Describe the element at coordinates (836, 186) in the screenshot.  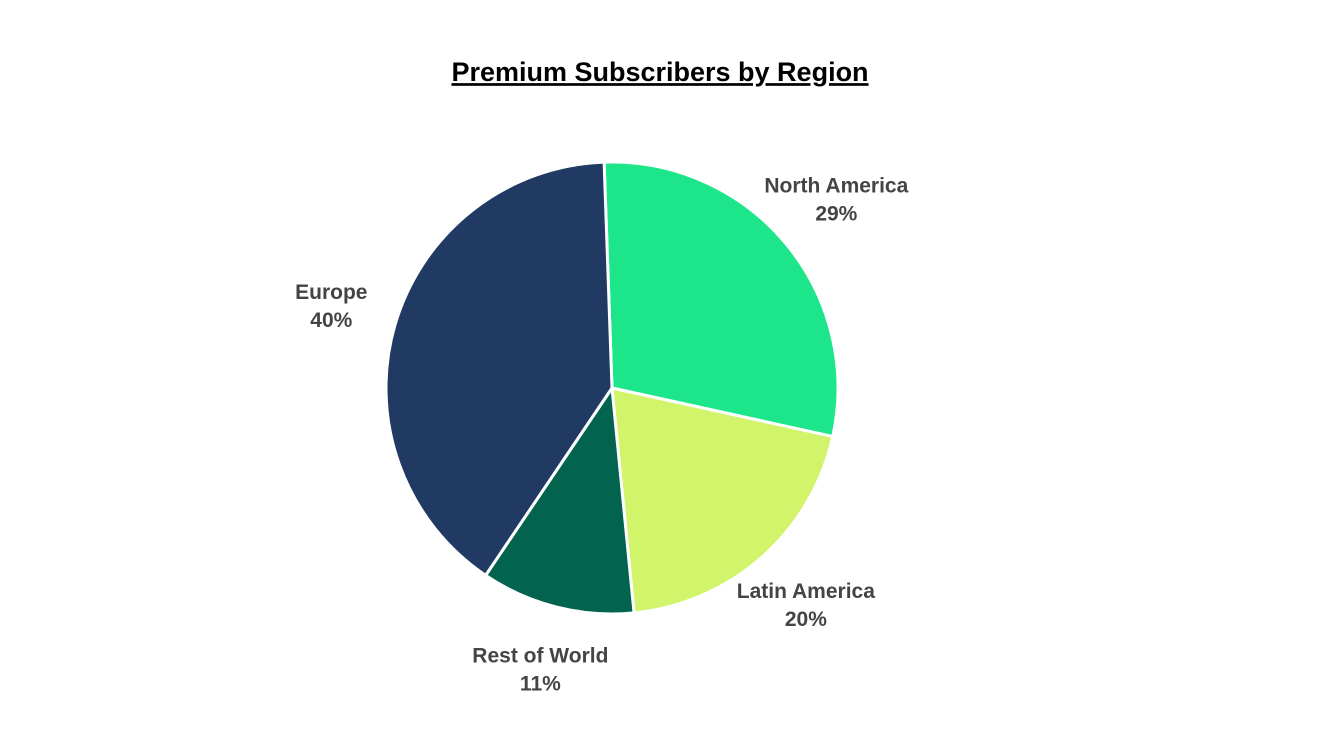
I see `slice-label: North America` at that location.